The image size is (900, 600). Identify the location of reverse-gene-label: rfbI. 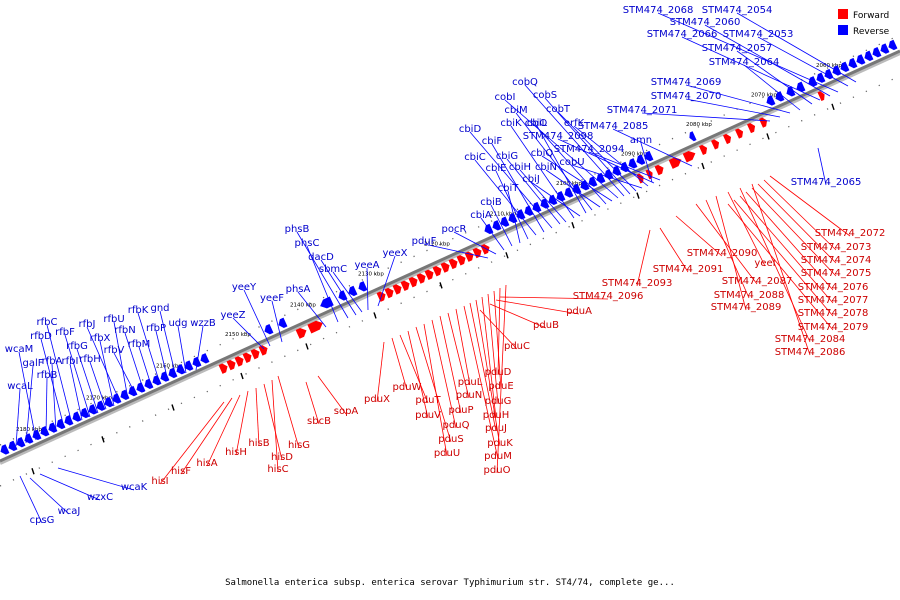
(70, 361).